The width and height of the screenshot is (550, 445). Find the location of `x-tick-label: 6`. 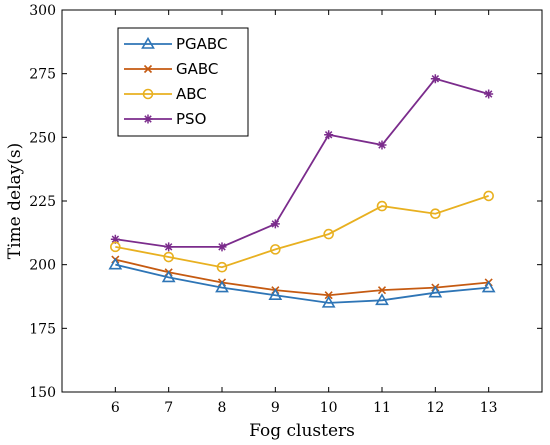

x-tick-label: 6 is located at coordinates (115, 408).